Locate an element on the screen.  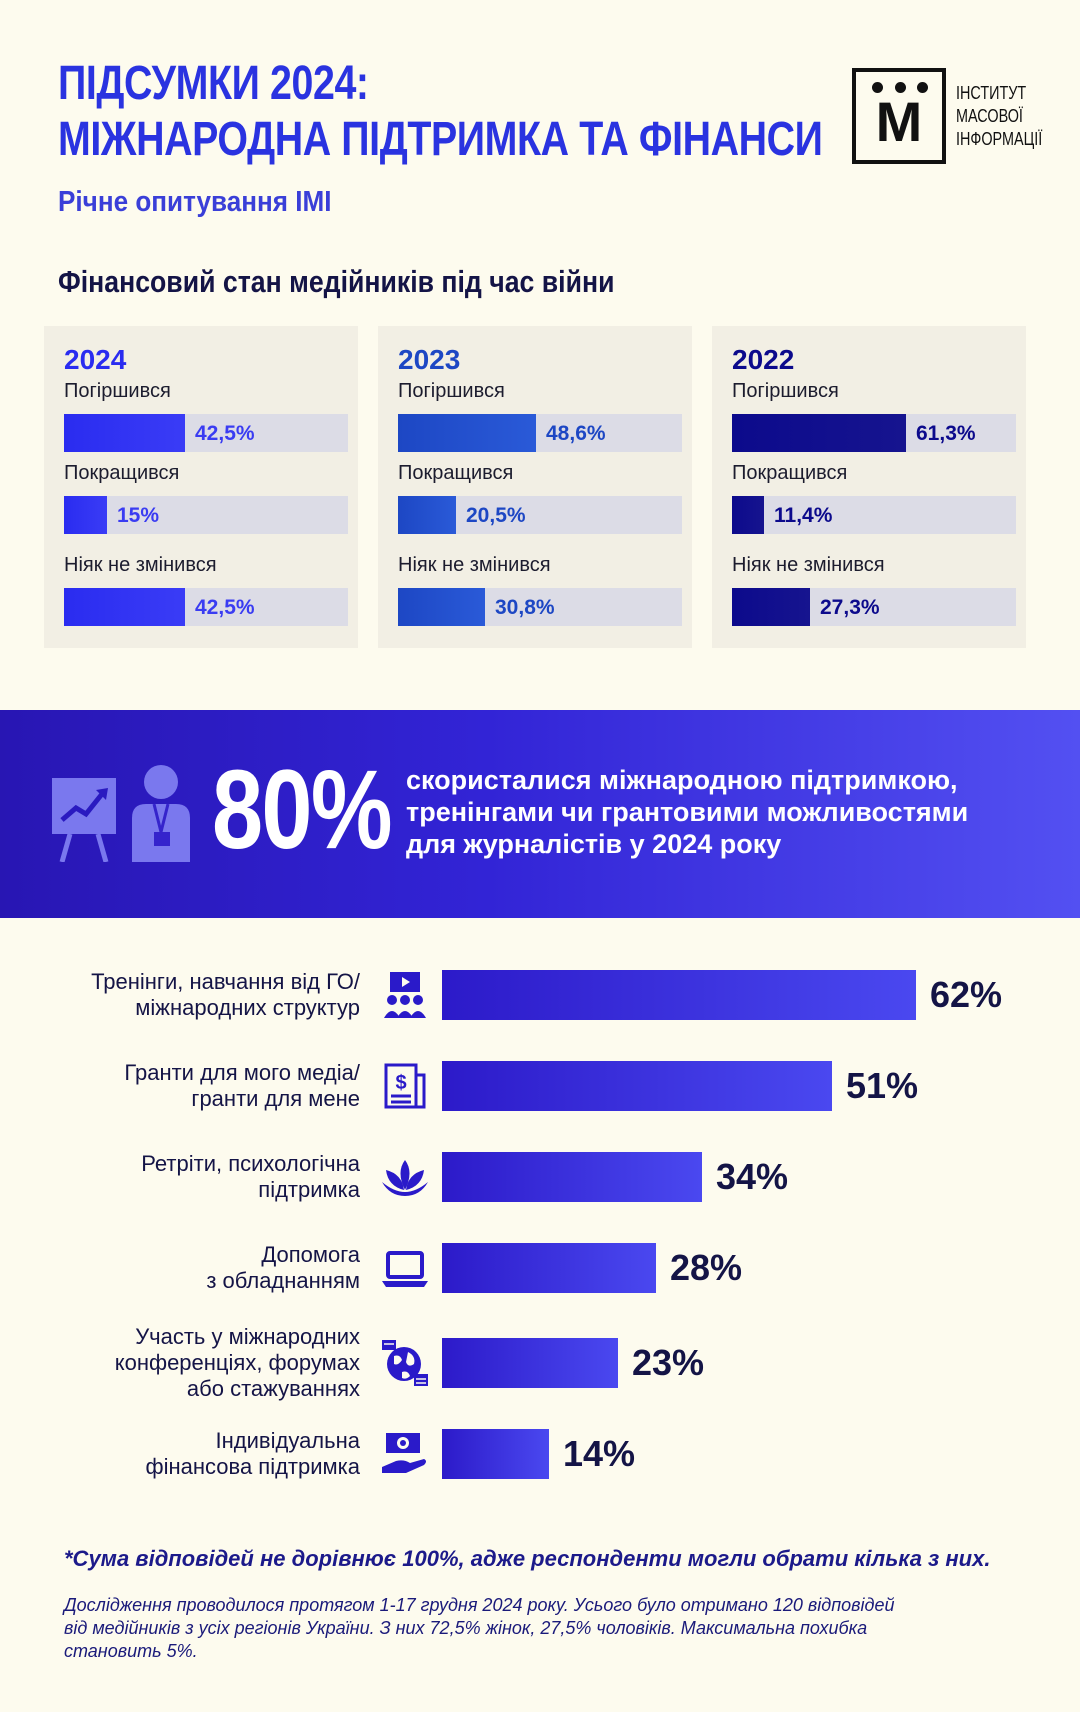
bar-track: 11,4% is located at coordinates (874, 515).